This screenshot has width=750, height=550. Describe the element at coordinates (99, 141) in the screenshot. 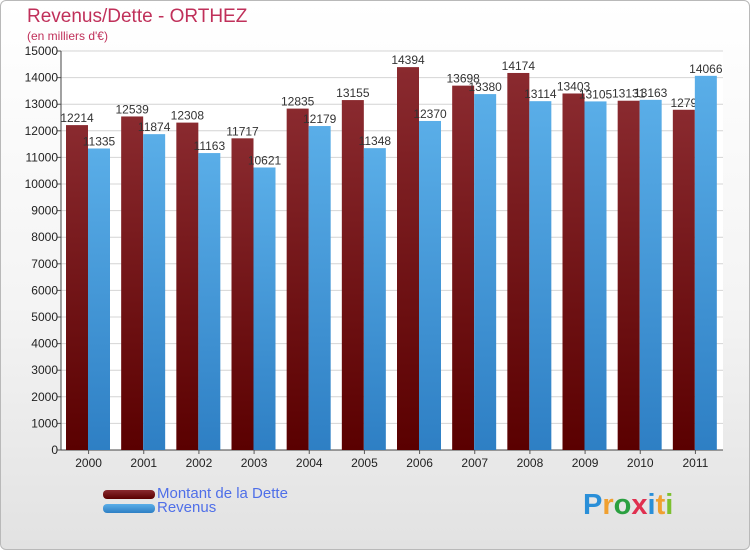

I see `data-label-revenus-2000: 11335` at that location.